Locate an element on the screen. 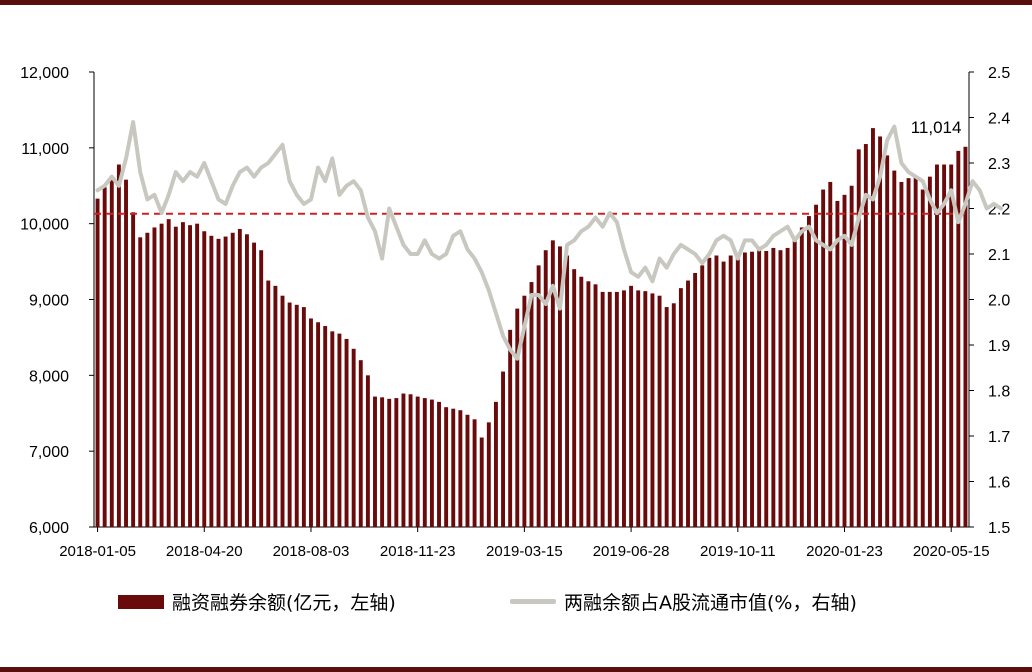 The height and width of the screenshot is (672, 1032). legend-item-line: 两融余额占A股流通市值(%，右轴) is located at coordinates (683, 601).